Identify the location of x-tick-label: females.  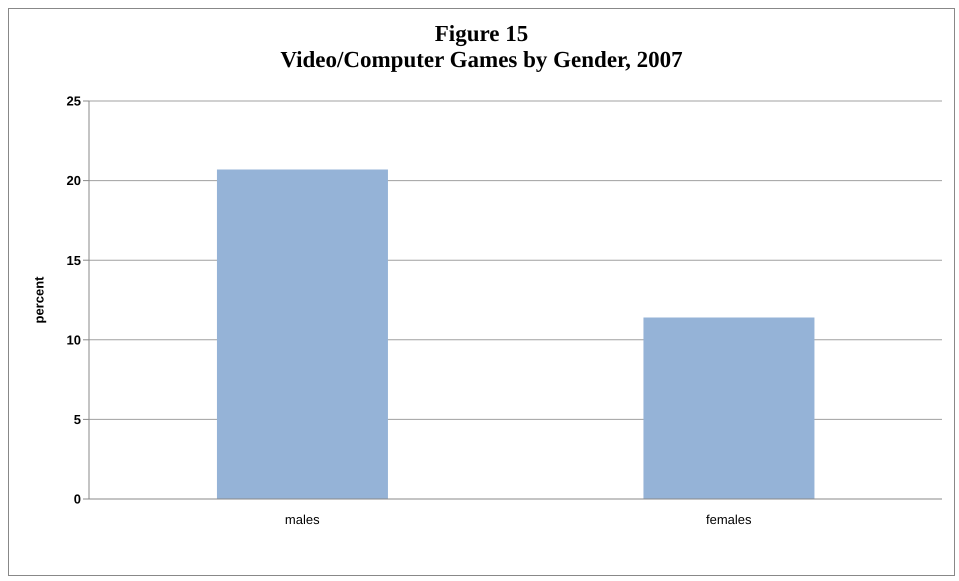
(729, 520).